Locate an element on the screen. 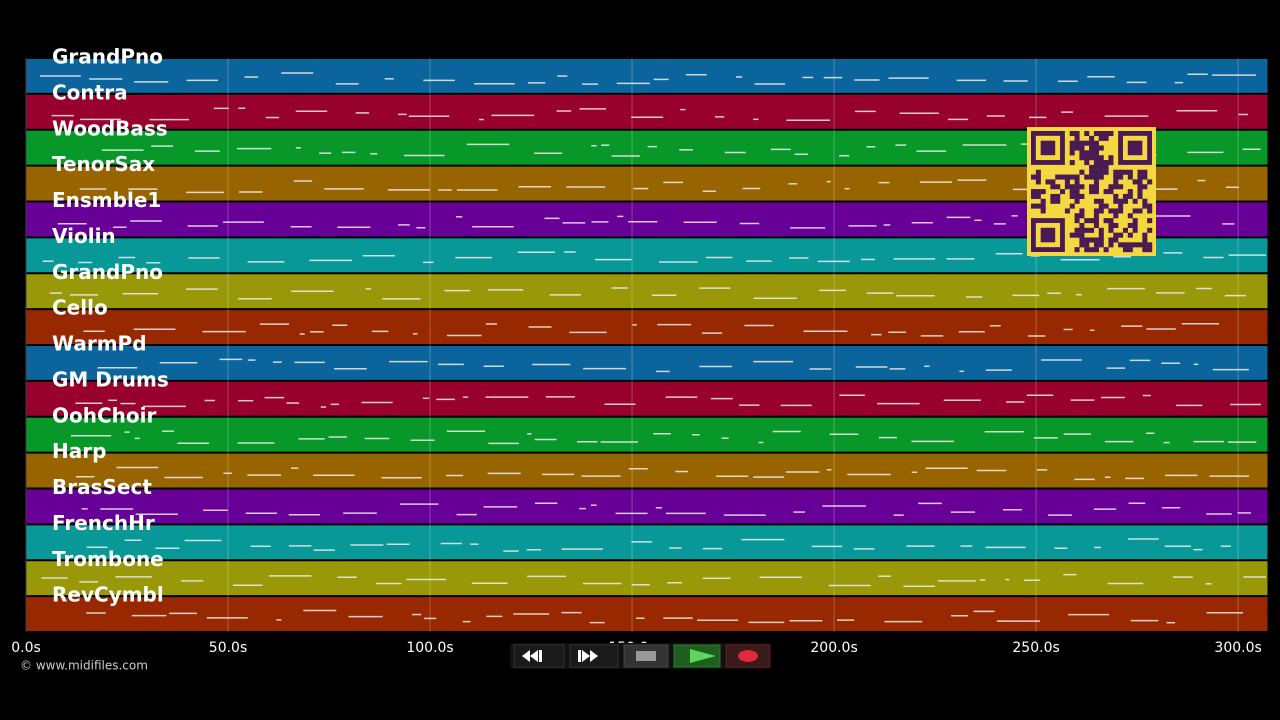  track-label: Trombone is located at coordinates (108, 559).